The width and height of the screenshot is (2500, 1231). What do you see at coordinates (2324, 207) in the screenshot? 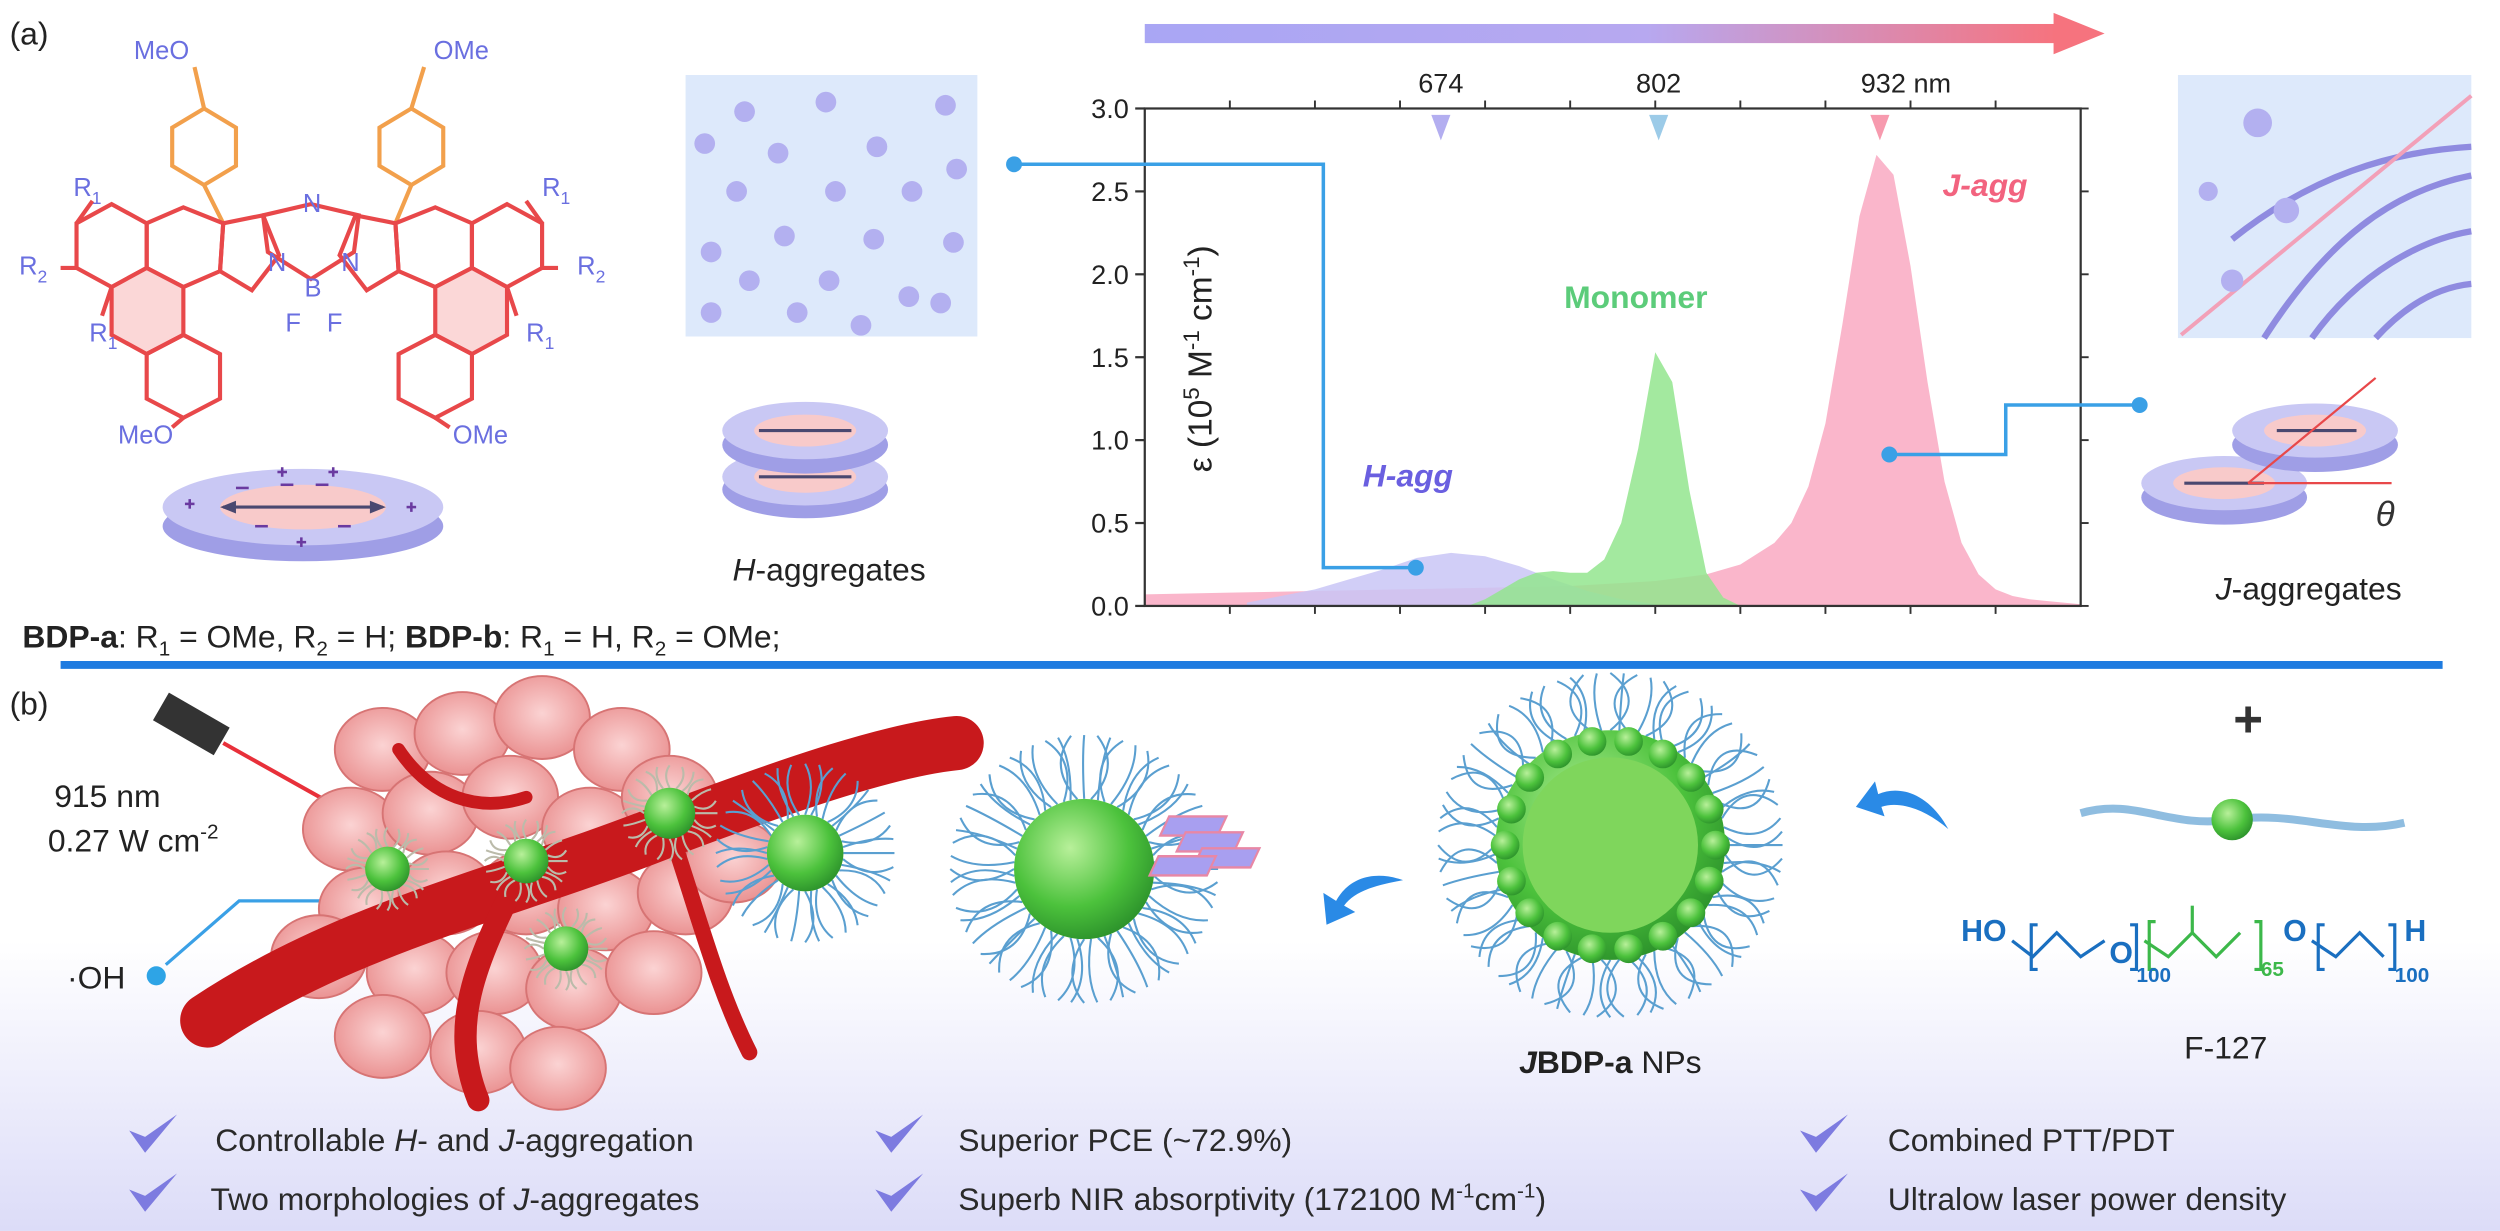
I see `j-aggregate-box` at bounding box center [2324, 207].